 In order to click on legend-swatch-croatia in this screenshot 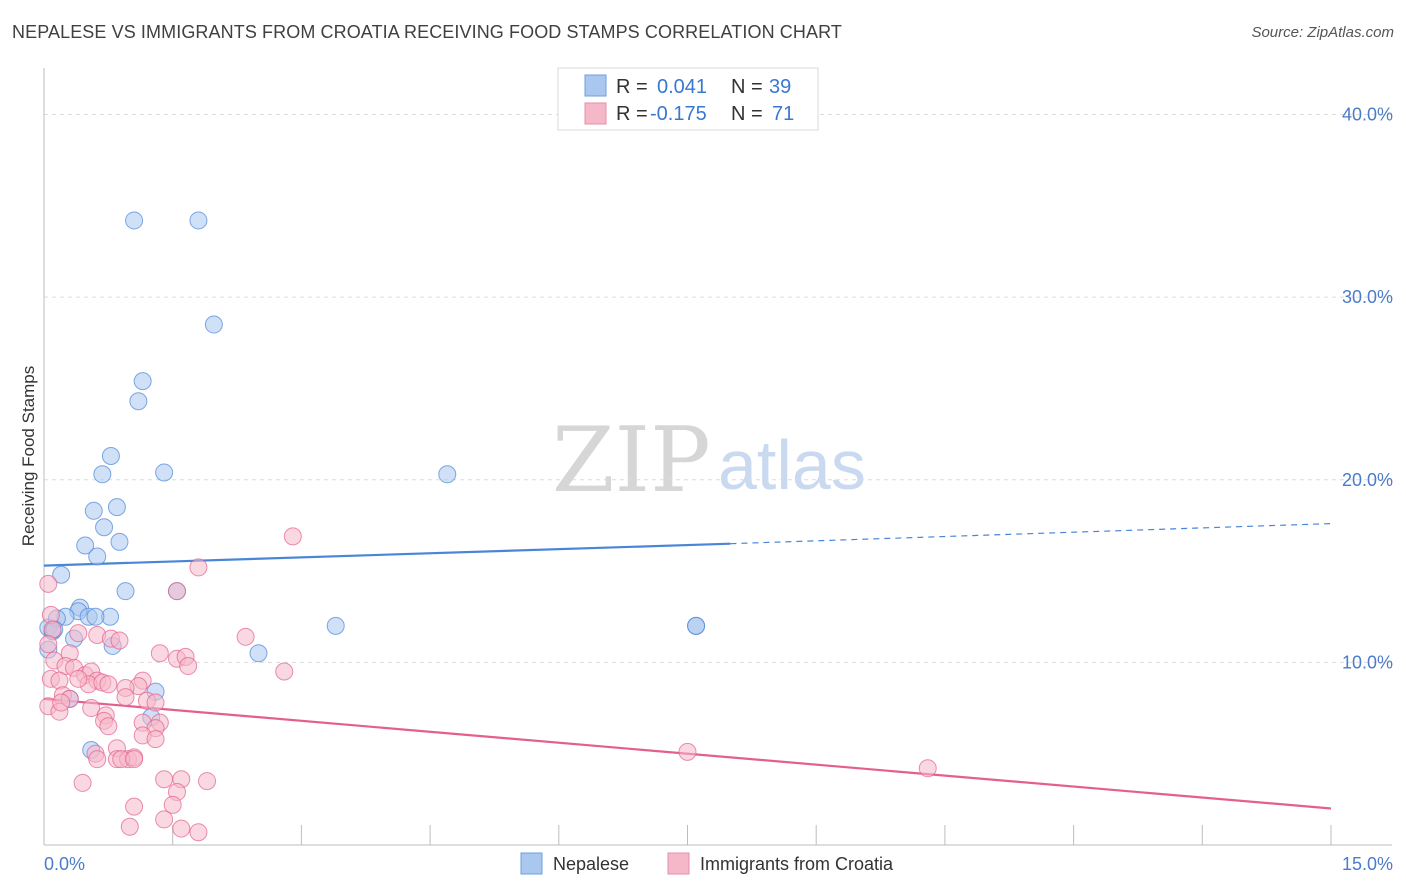, I will do `click(595, 113)`.